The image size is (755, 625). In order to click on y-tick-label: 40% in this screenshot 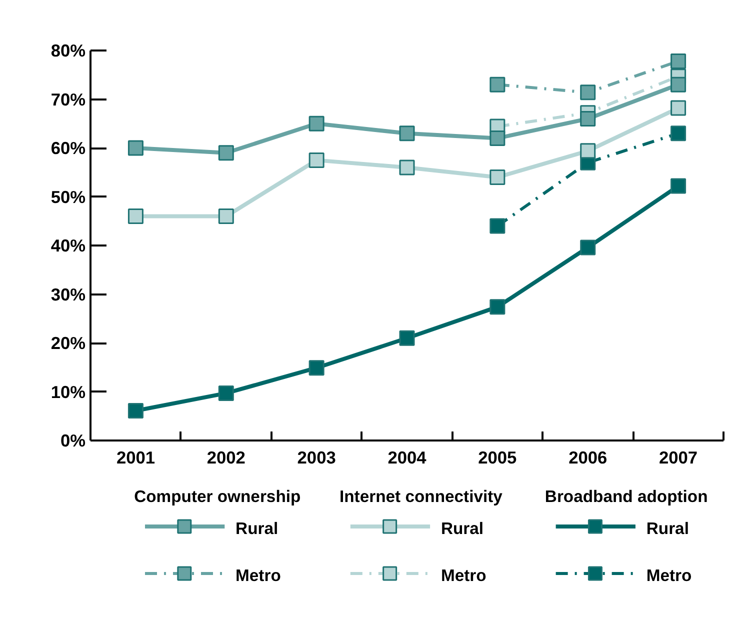, I will do `click(68, 246)`.